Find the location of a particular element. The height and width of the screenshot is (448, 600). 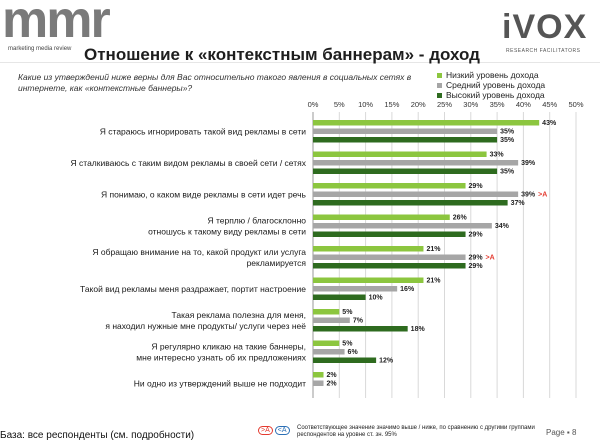

sig-higher-marker: >A is located at coordinates (265, 430).